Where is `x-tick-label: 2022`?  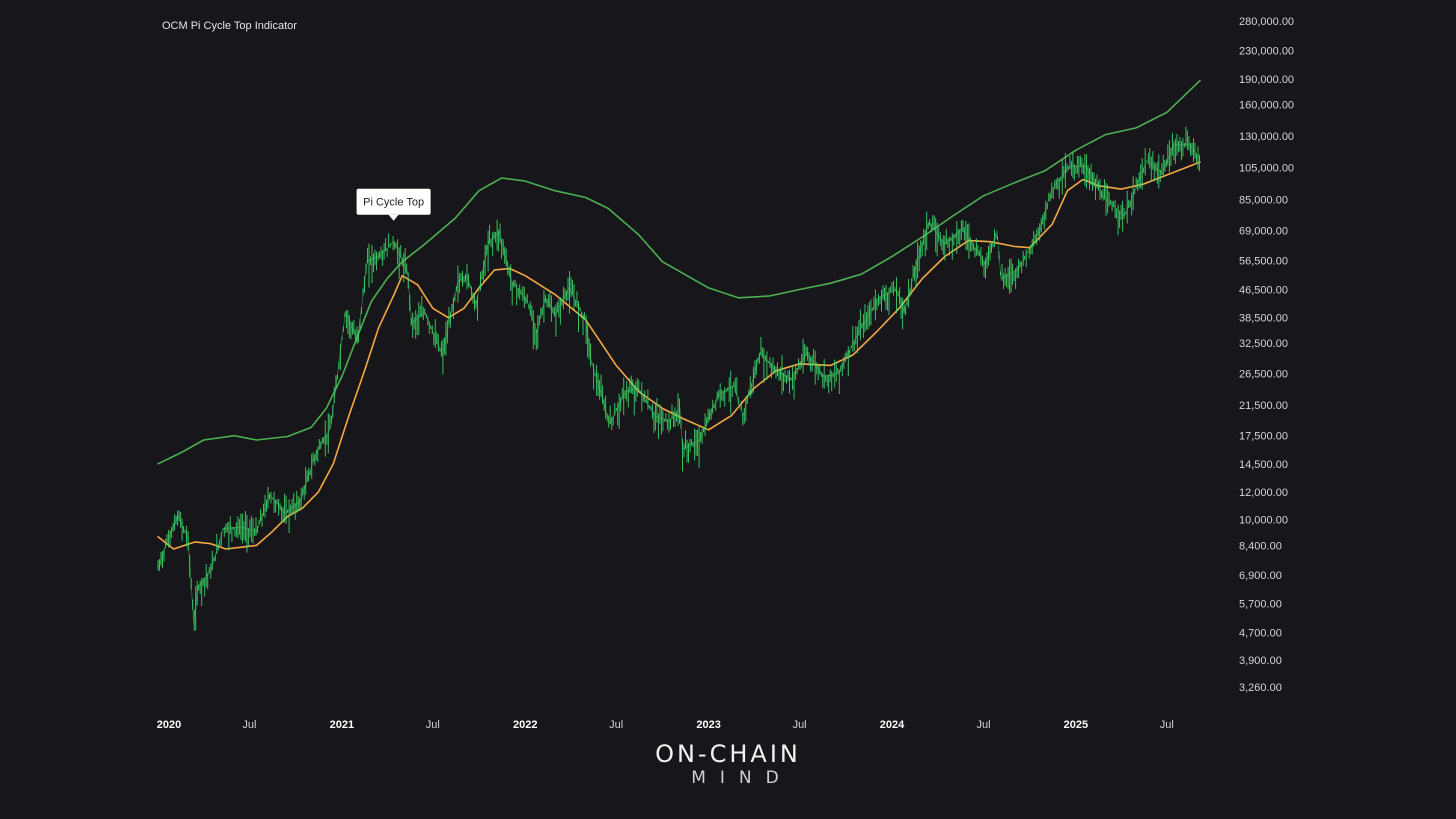 x-tick-label: 2022 is located at coordinates (525, 725).